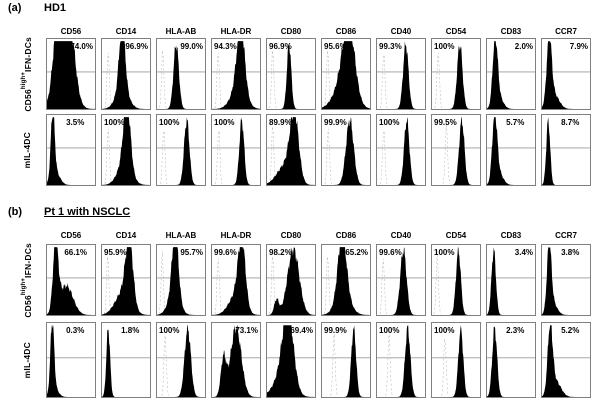 The width and height of the screenshot is (600, 414). What do you see at coordinates (401, 235) in the screenshot?
I see `marker-header-cd40: CD40` at bounding box center [401, 235].